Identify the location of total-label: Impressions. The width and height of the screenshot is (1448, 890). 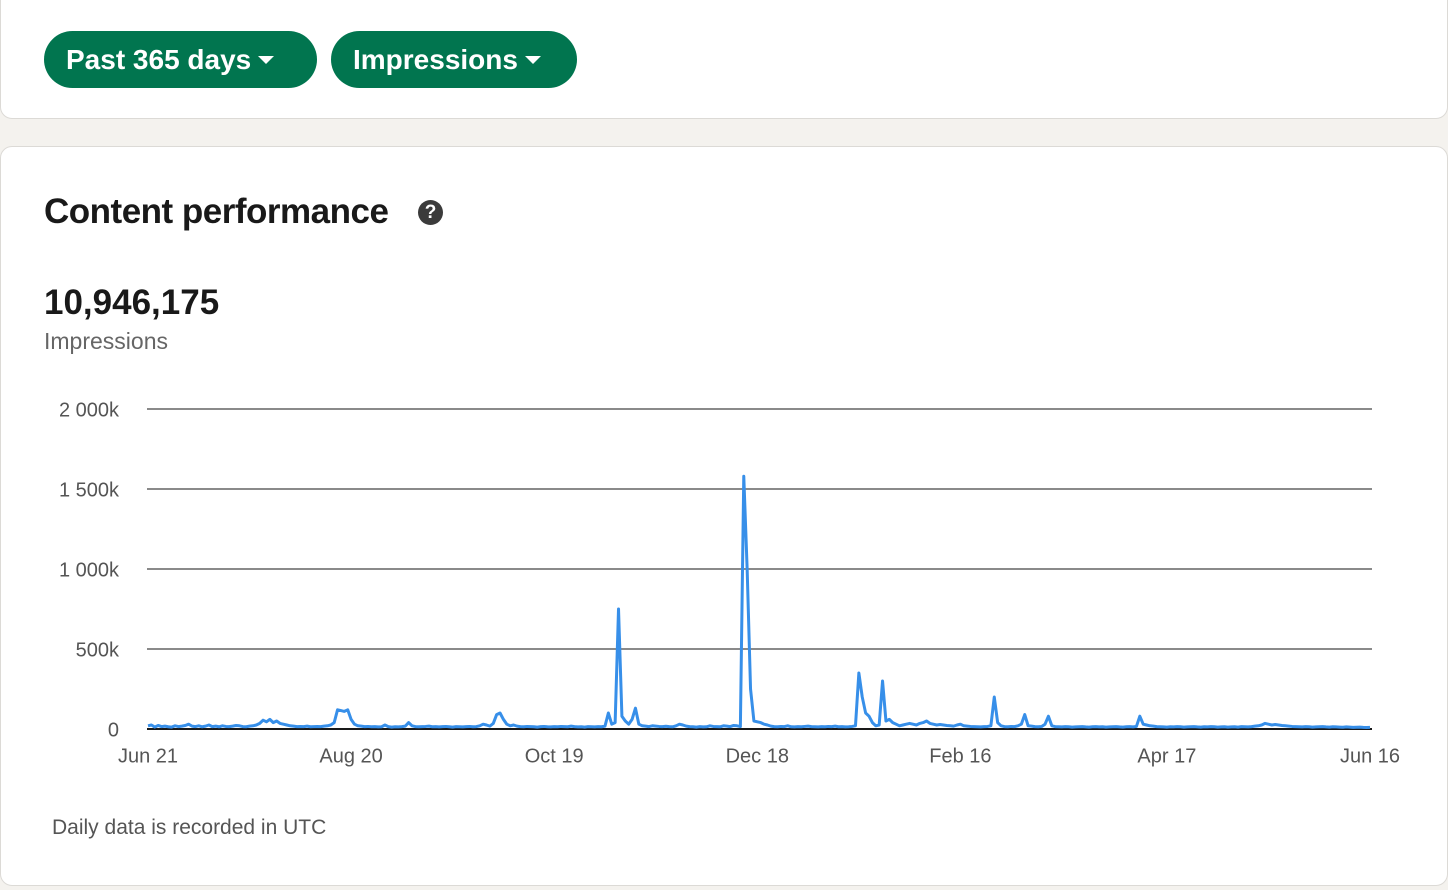
(106, 341).